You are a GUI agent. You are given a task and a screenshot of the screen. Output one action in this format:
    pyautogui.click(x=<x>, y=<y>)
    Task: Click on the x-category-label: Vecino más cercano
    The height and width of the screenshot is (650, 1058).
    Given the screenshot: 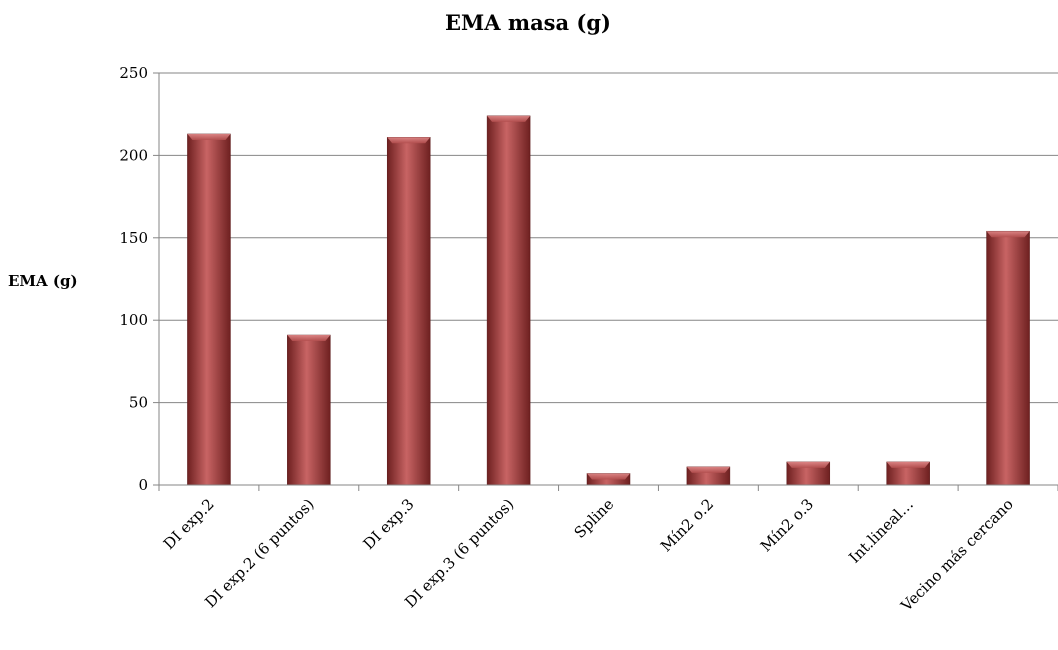 What is the action you would take?
    pyautogui.click(x=957, y=555)
    